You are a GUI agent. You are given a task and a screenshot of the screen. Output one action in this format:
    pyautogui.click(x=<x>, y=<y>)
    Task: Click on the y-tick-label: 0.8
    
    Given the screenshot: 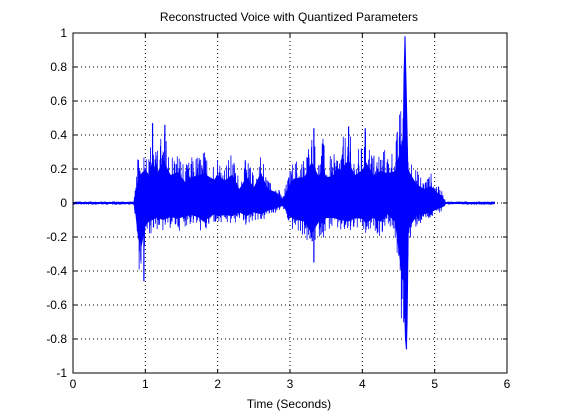 What is the action you would take?
    pyautogui.click(x=58, y=67)
    